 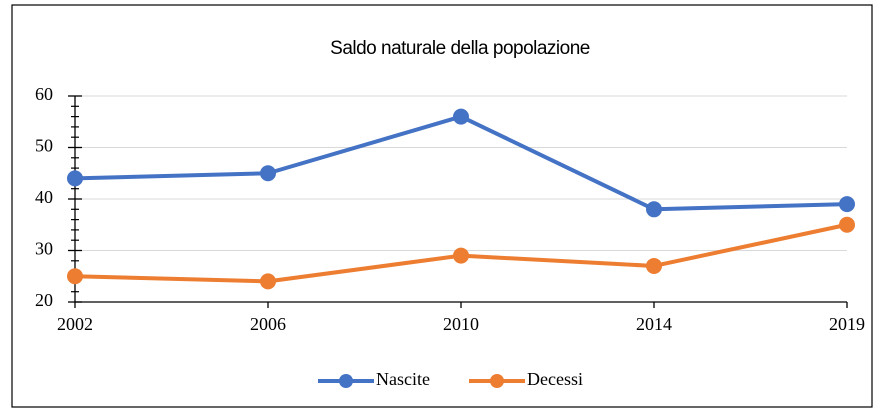 What do you see at coordinates (44, 94) in the screenshot?
I see `y-tick-label: 60` at bounding box center [44, 94].